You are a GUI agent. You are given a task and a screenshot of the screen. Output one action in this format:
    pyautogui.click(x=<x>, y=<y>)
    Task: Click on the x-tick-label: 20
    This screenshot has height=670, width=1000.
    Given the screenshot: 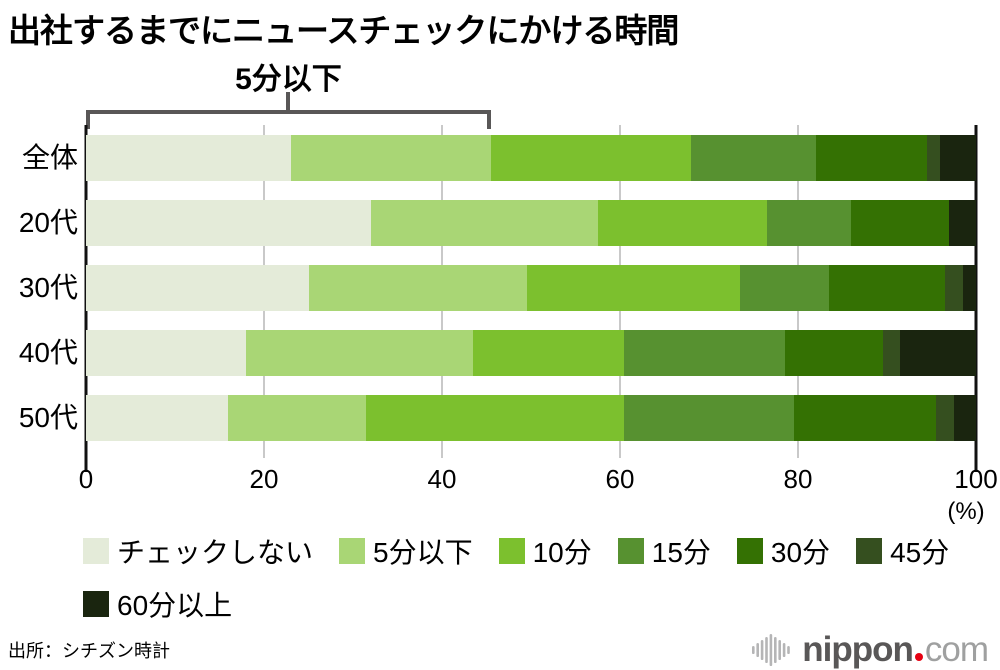 What is the action you would take?
    pyautogui.click(x=264, y=479)
    